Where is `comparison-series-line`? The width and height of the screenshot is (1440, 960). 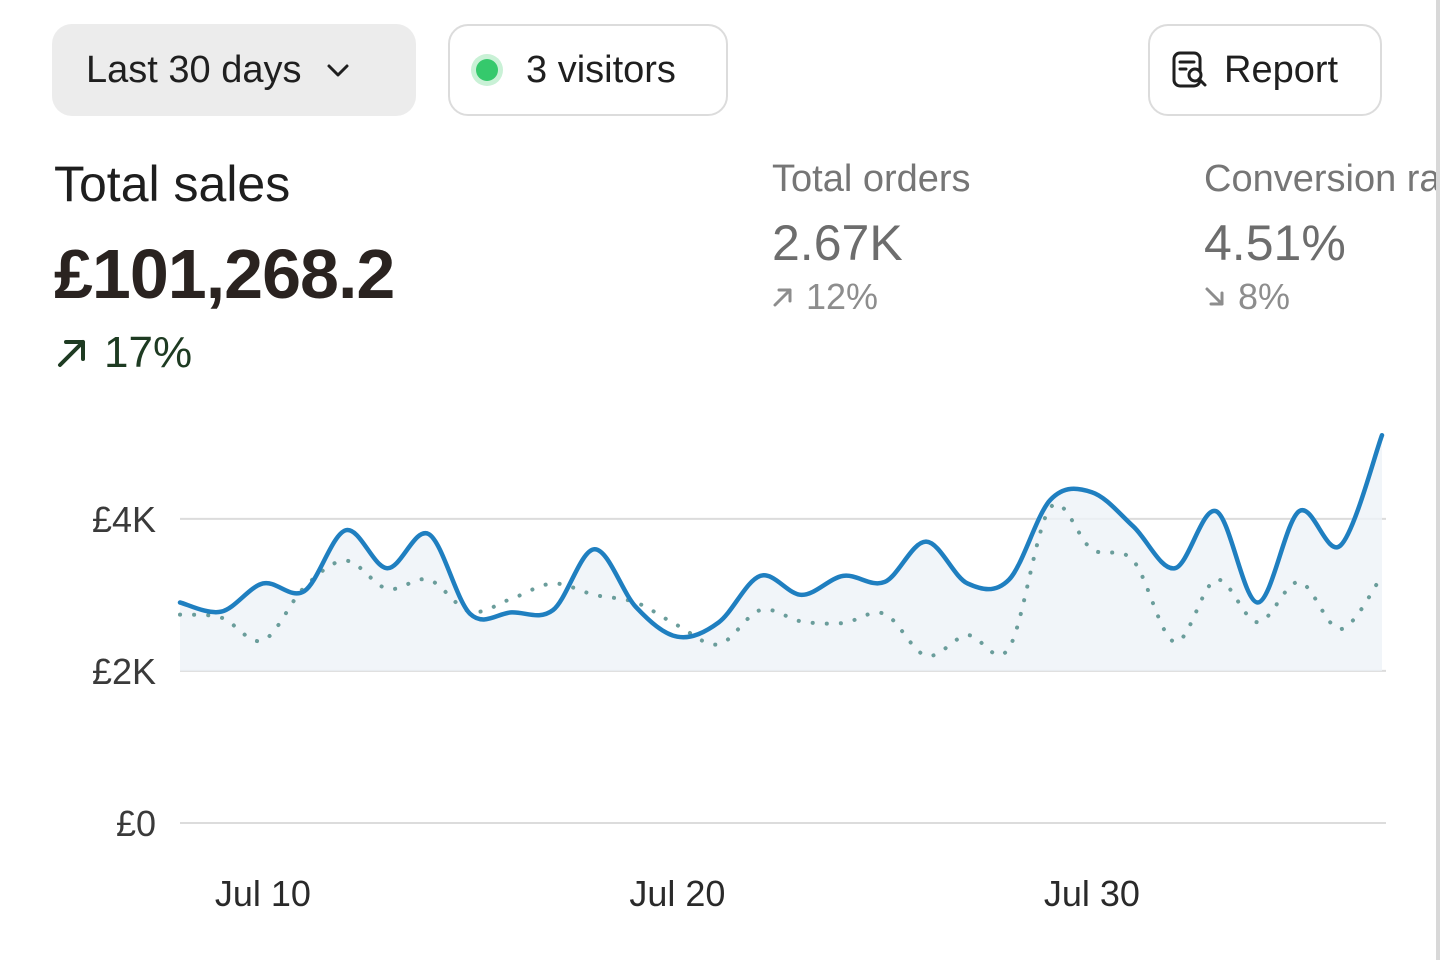
comparison-series-line is located at coordinates (781, 580).